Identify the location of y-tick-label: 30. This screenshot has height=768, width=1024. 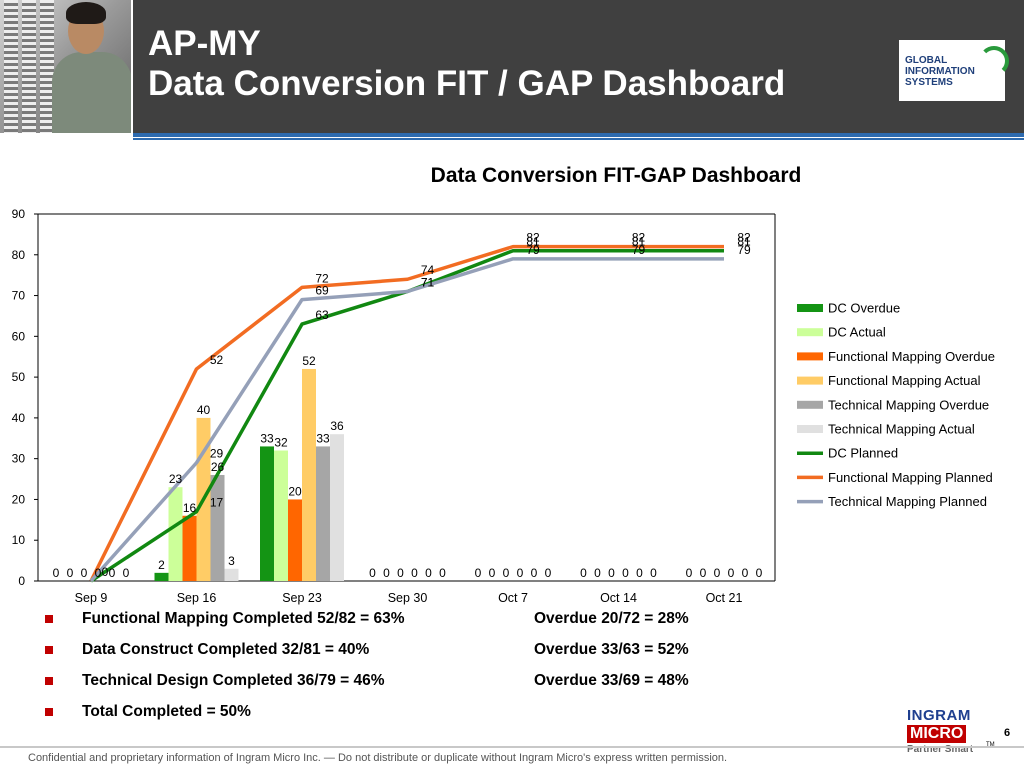
(19, 459).